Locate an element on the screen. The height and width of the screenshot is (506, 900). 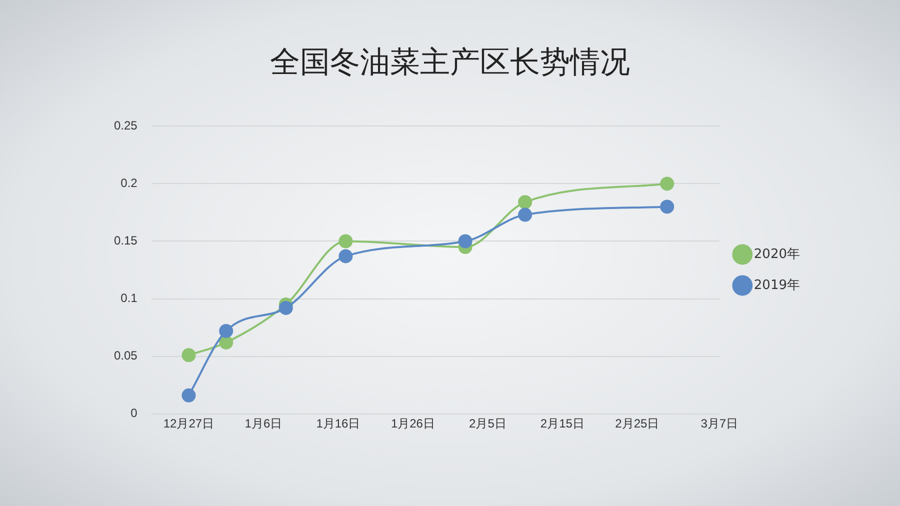
y-tick-label: 0 is located at coordinates (134, 413).